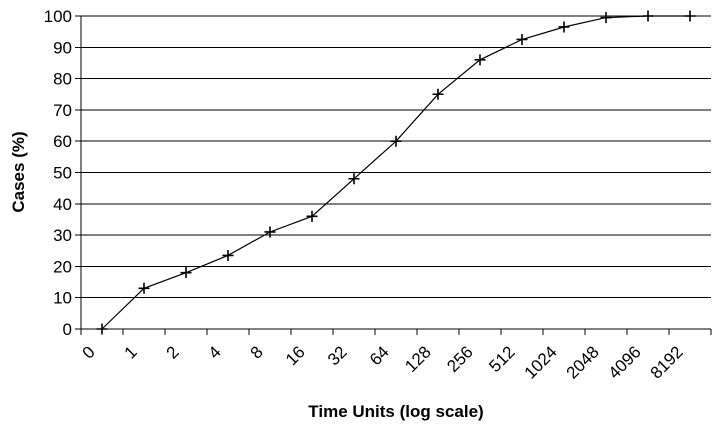 The height and width of the screenshot is (432, 723). What do you see at coordinates (583, 362) in the screenshot?
I see `x-tick-label: 2048` at bounding box center [583, 362].